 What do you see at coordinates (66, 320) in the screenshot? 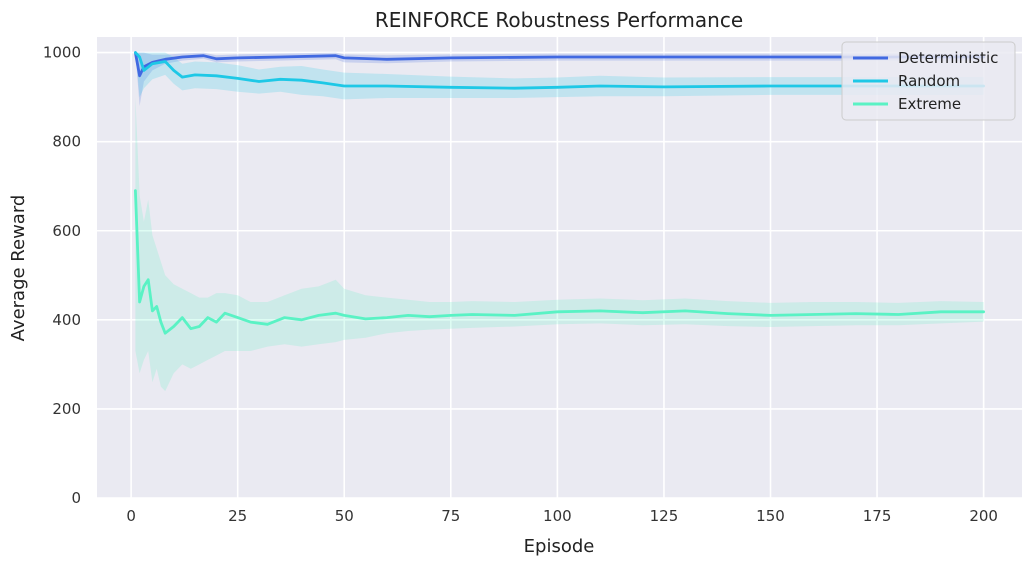
I see `y-tick-label: 400` at bounding box center [66, 320].